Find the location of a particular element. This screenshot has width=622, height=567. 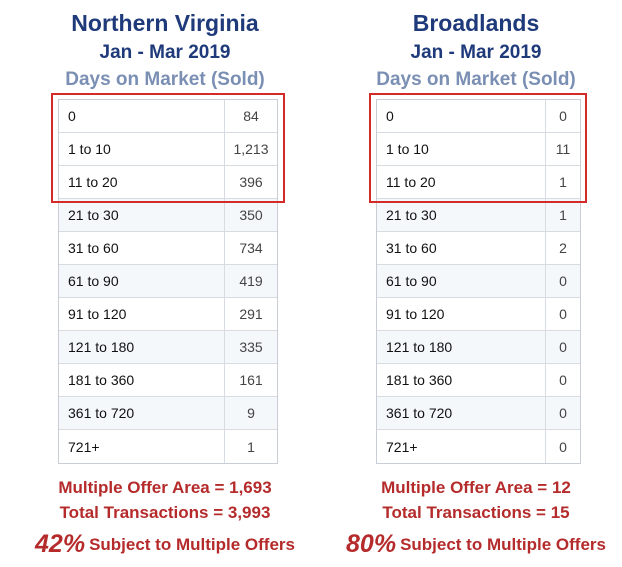

table-row: 181 to 360 0 is located at coordinates (478, 380).